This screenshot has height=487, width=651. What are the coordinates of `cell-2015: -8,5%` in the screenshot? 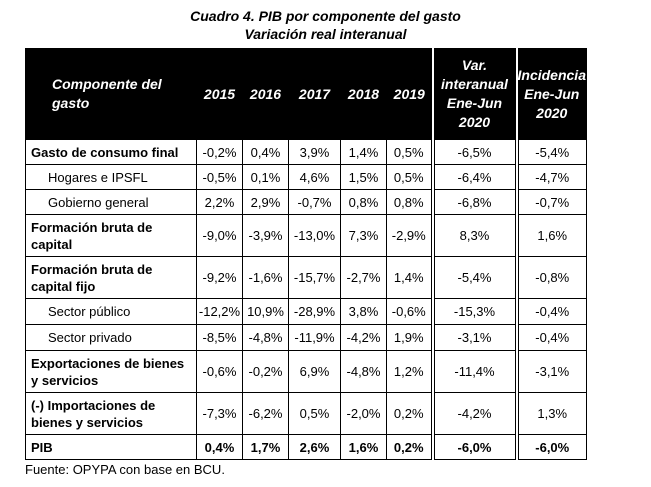 It's located at (219, 337).